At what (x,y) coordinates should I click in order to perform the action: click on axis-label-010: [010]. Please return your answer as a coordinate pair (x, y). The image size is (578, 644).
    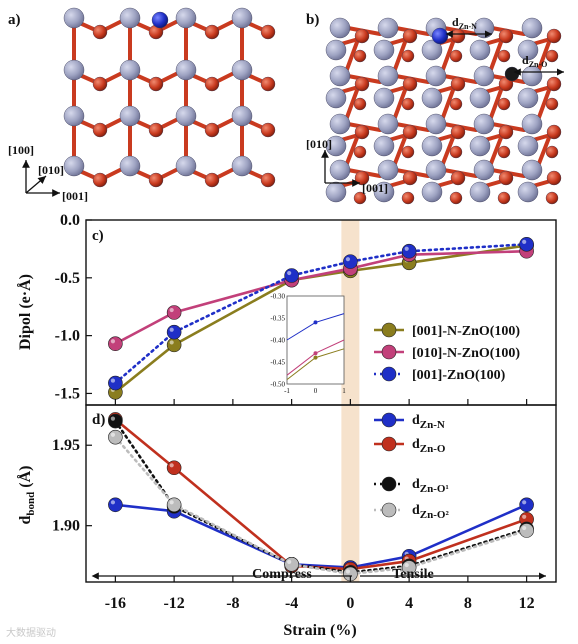
    Looking at the image, I should click on (51, 170).